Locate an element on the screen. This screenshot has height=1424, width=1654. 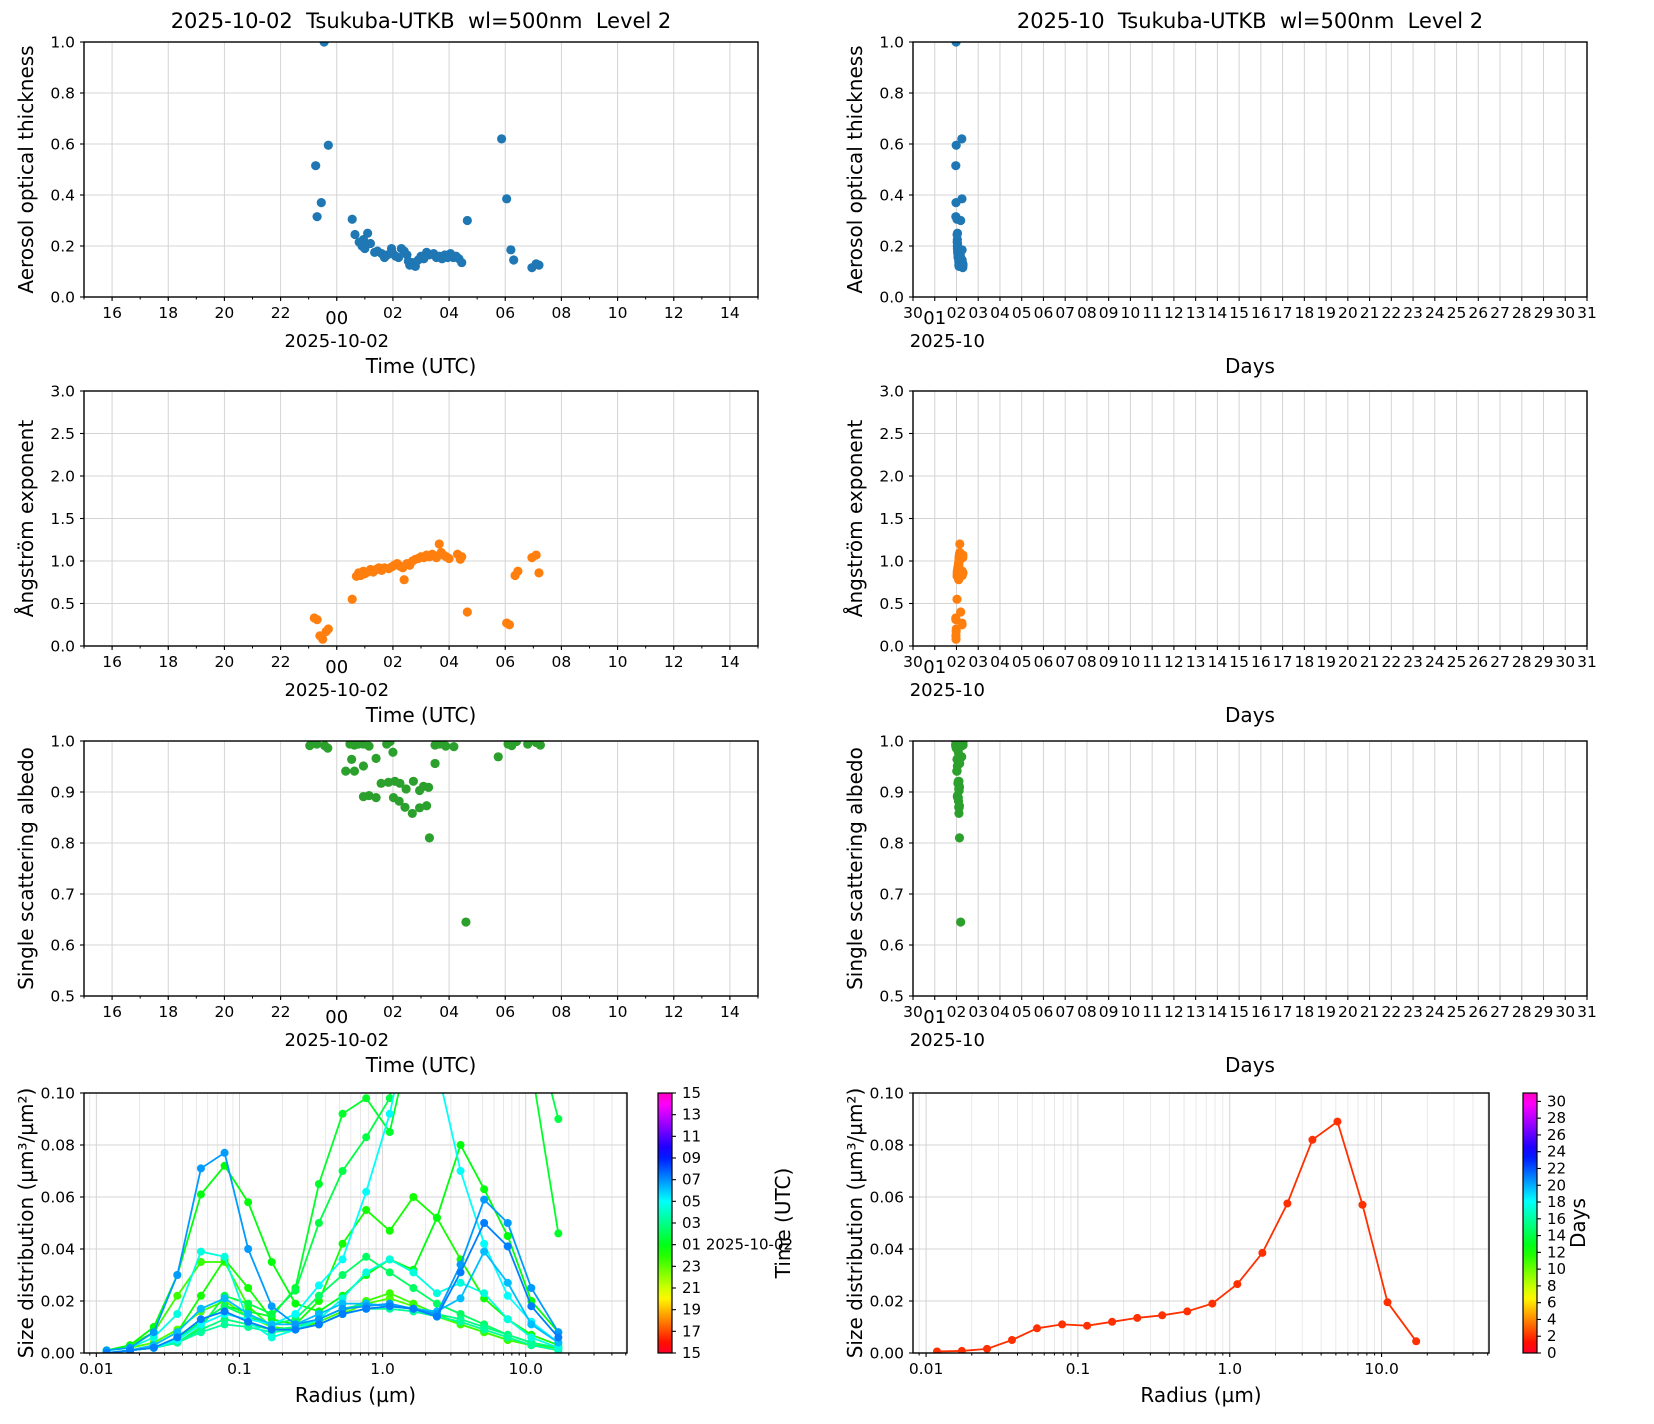
x-tick-label: 28 is located at coordinates (1522, 1012).